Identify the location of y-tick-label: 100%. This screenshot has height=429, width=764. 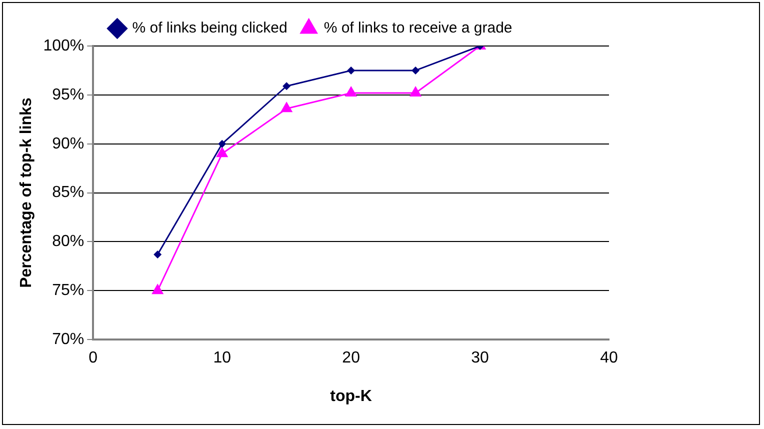
(63, 45).